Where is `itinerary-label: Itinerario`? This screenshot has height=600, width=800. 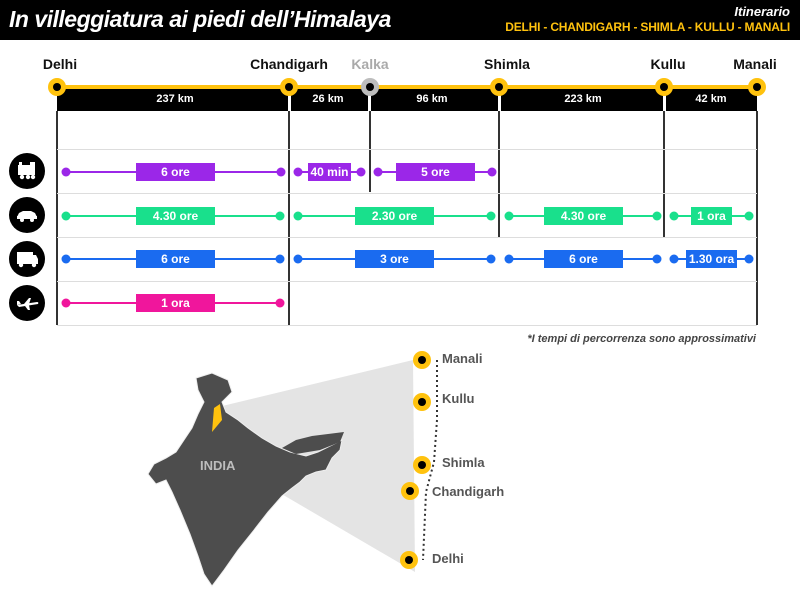 itinerary-label: Itinerario is located at coordinates (762, 11).